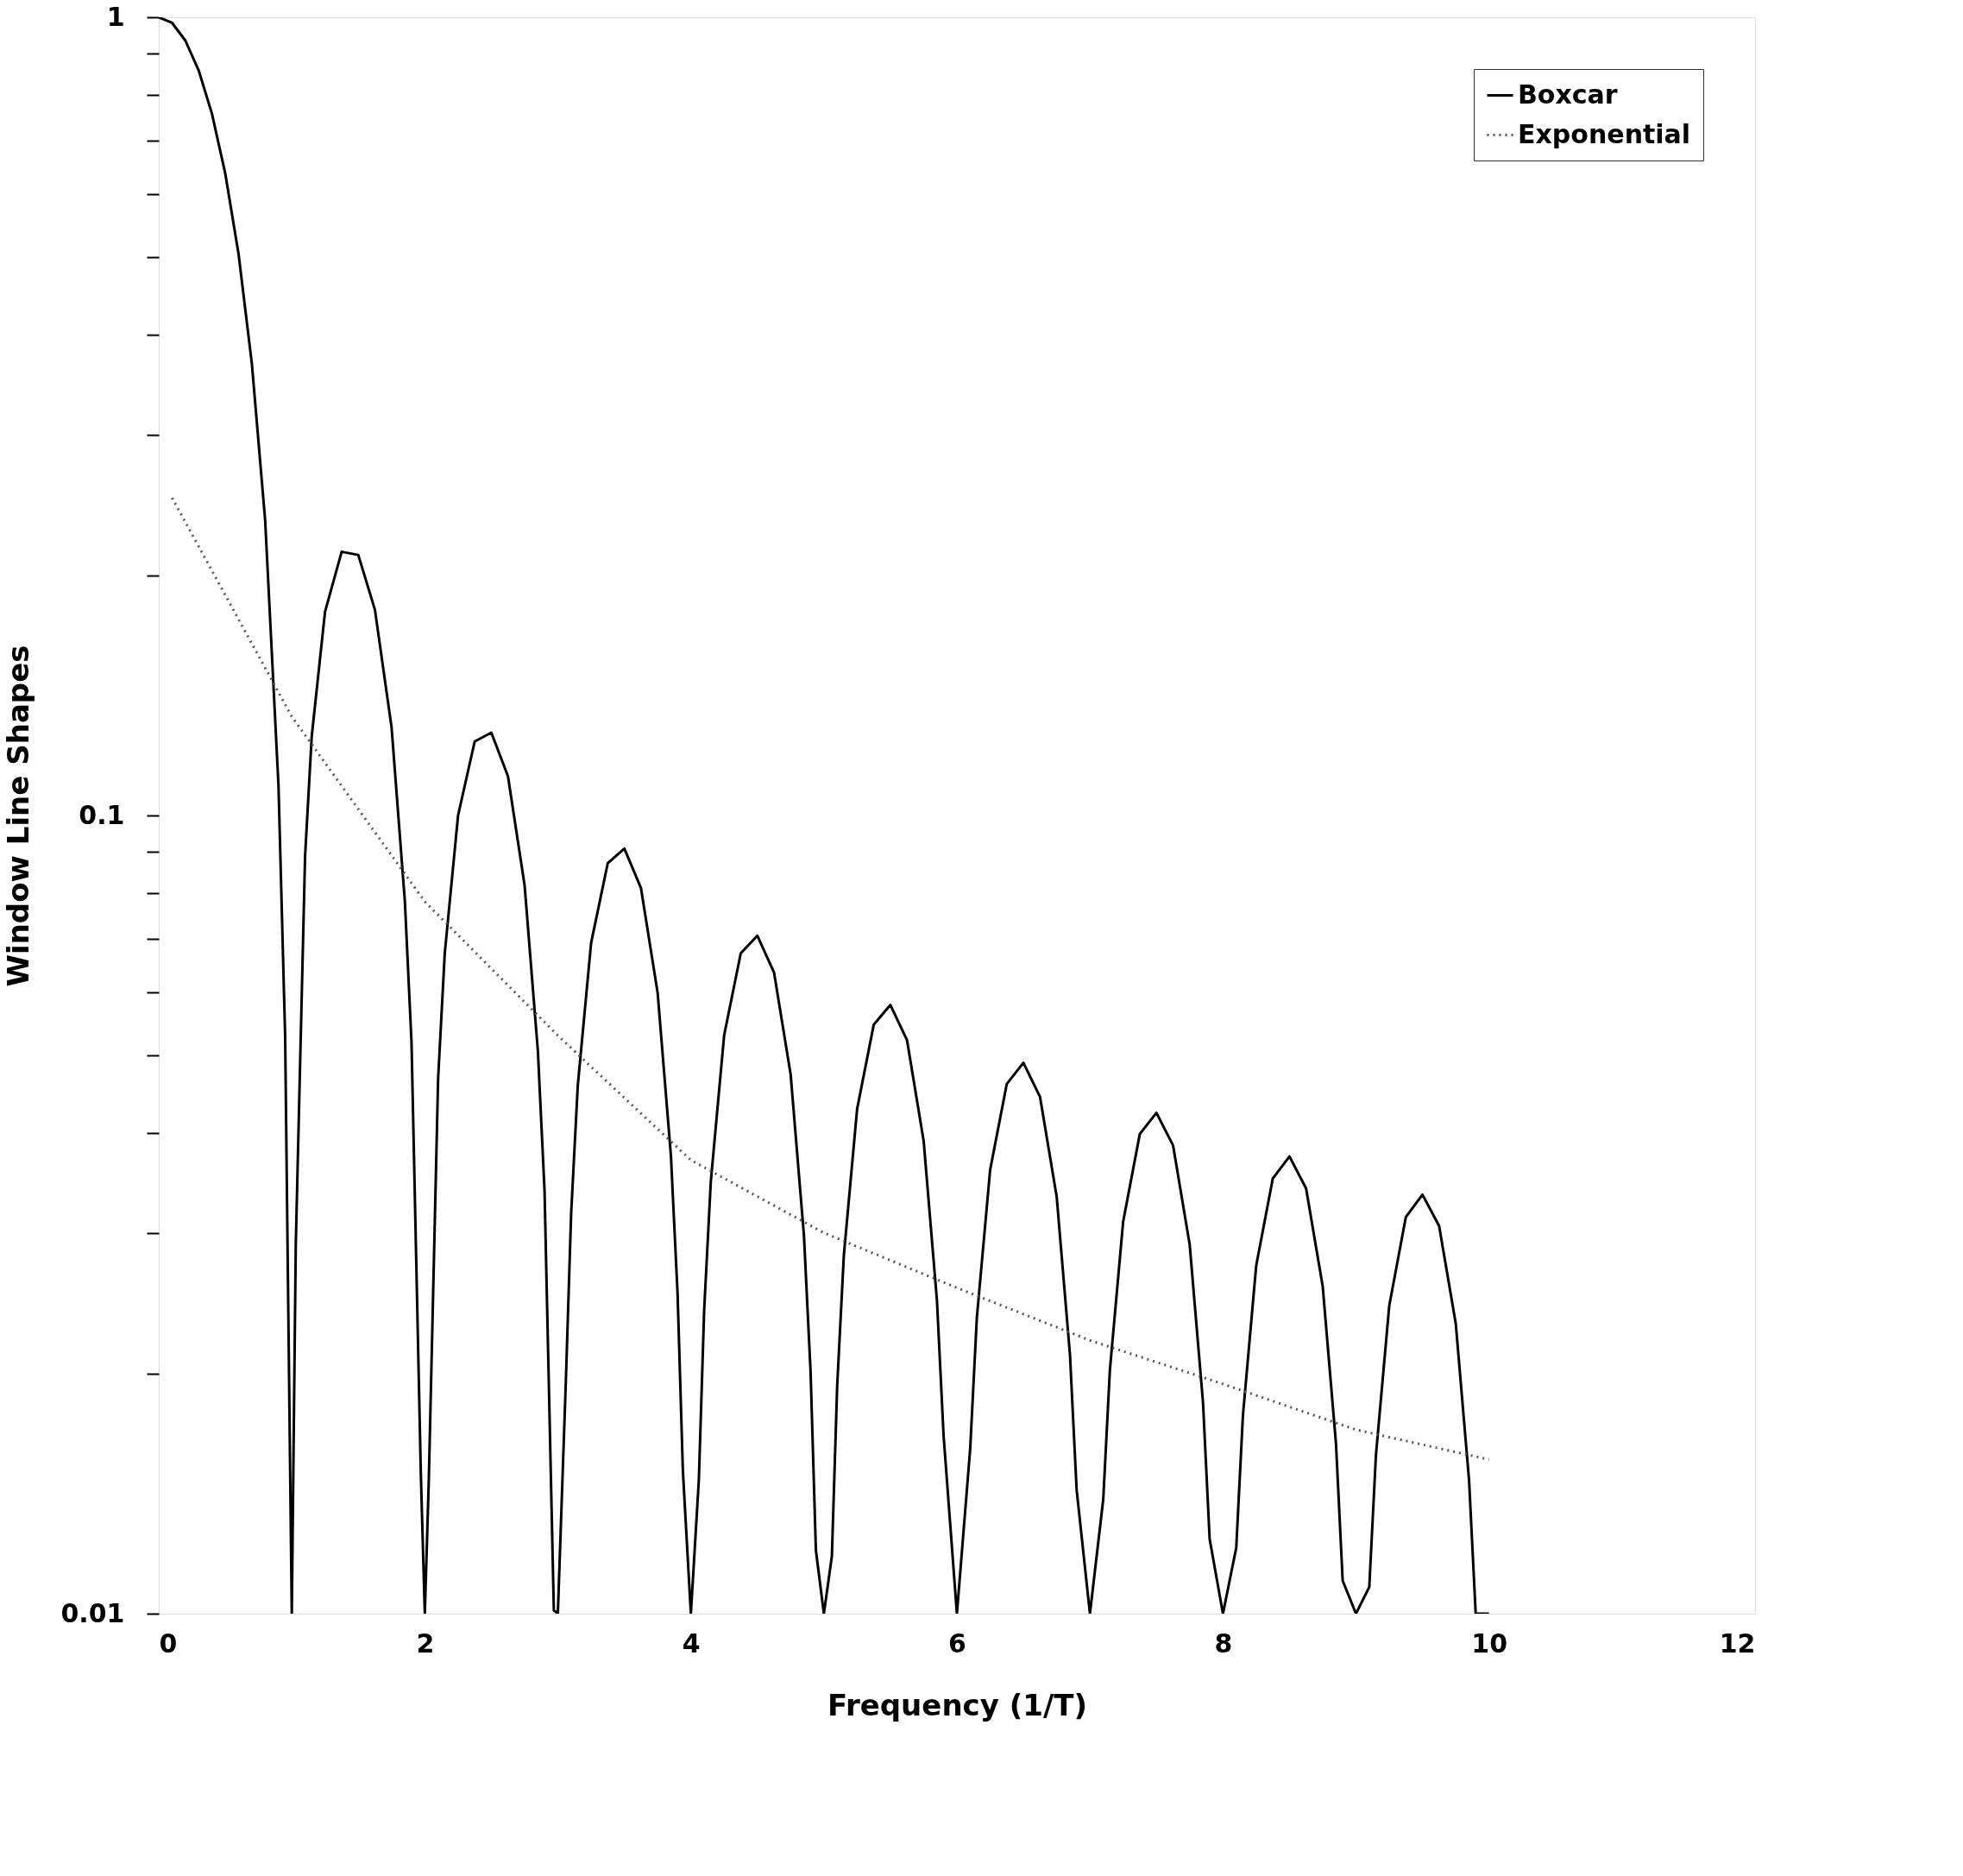  Describe the element at coordinates (1604, 133) in the screenshot. I see `legend-label: Exponential` at that location.